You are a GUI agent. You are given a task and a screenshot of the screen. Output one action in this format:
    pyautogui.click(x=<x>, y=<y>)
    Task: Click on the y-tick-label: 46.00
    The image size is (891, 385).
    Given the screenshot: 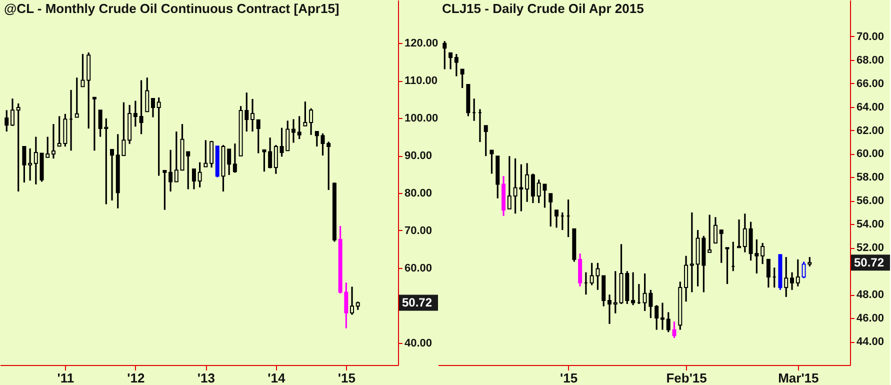 What is the action you would take?
    pyautogui.click(x=870, y=318)
    